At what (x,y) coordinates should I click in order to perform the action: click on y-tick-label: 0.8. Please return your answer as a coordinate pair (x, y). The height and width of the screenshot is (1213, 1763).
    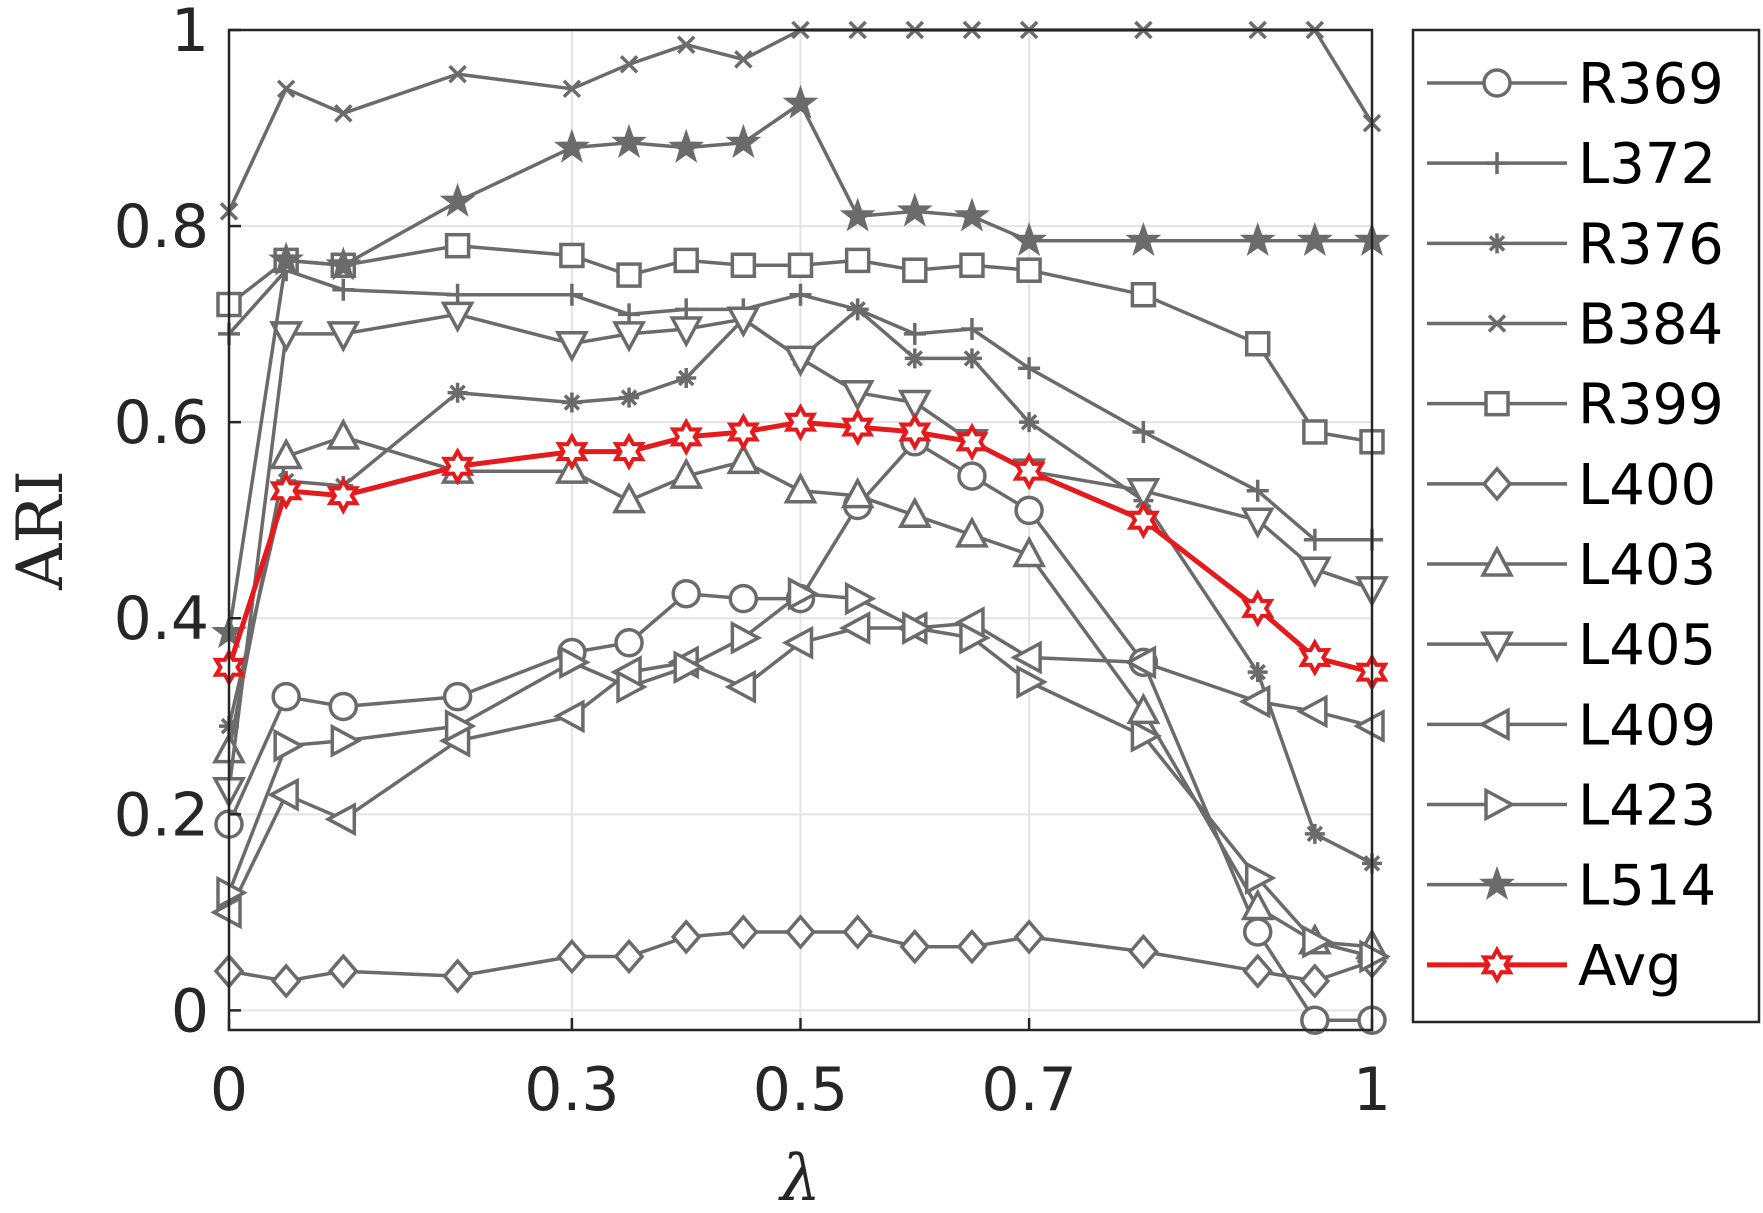
    Looking at the image, I should click on (161, 227).